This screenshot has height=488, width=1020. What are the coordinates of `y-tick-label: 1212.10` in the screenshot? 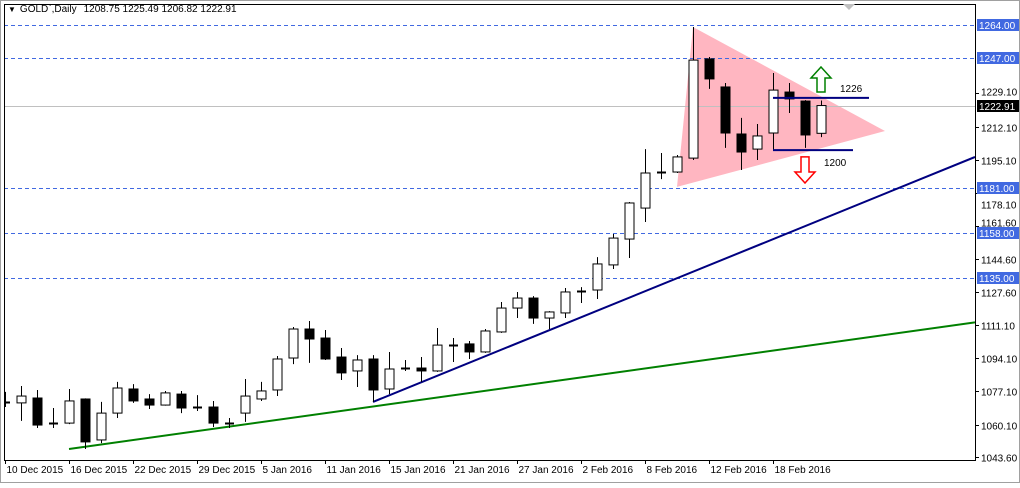 It's located at (999, 129).